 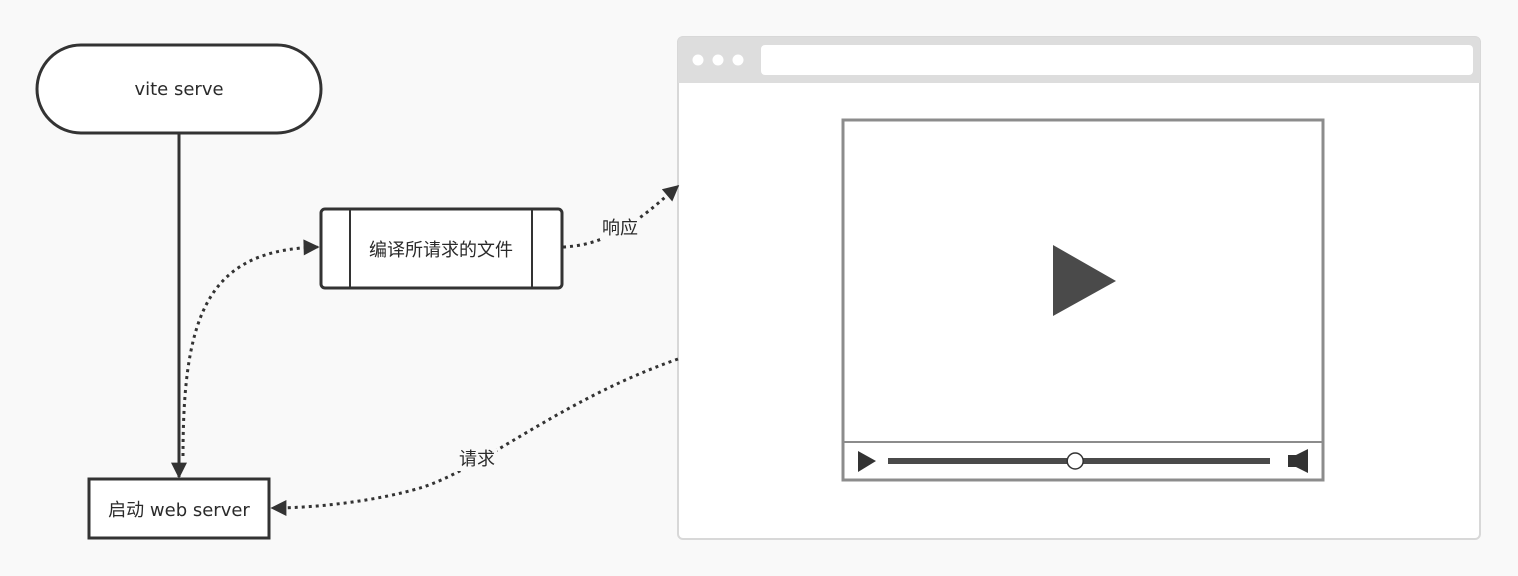 I want to click on edge-label-response: 响应, so click(x=620, y=229).